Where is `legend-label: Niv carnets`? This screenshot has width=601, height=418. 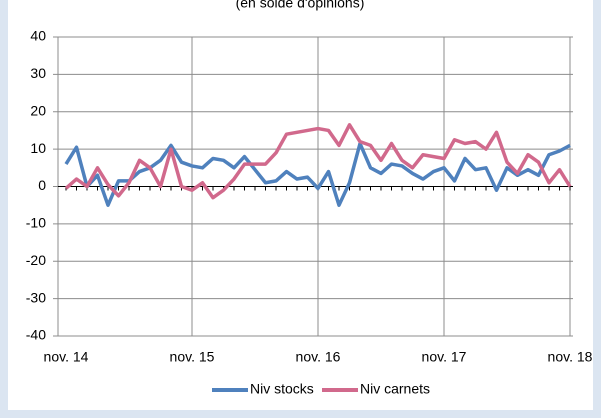
legend-label: Niv carnets is located at coordinates (395, 389).